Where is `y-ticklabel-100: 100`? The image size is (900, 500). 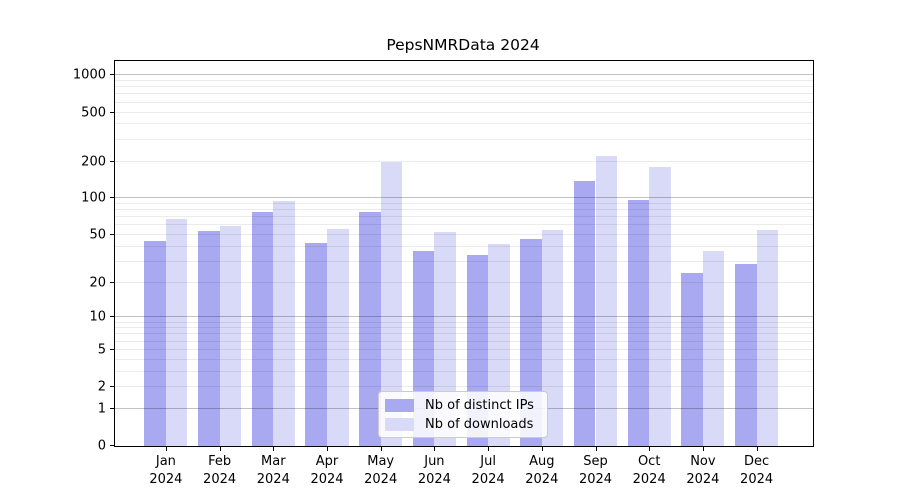 y-ticklabel-100: 100 is located at coordinates (93, 198).